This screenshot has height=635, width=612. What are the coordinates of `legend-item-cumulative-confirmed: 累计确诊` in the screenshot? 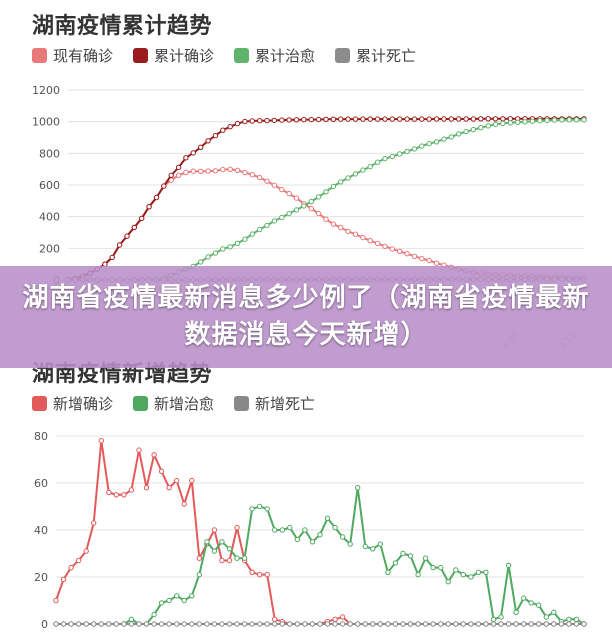 It's located at (173, 55).